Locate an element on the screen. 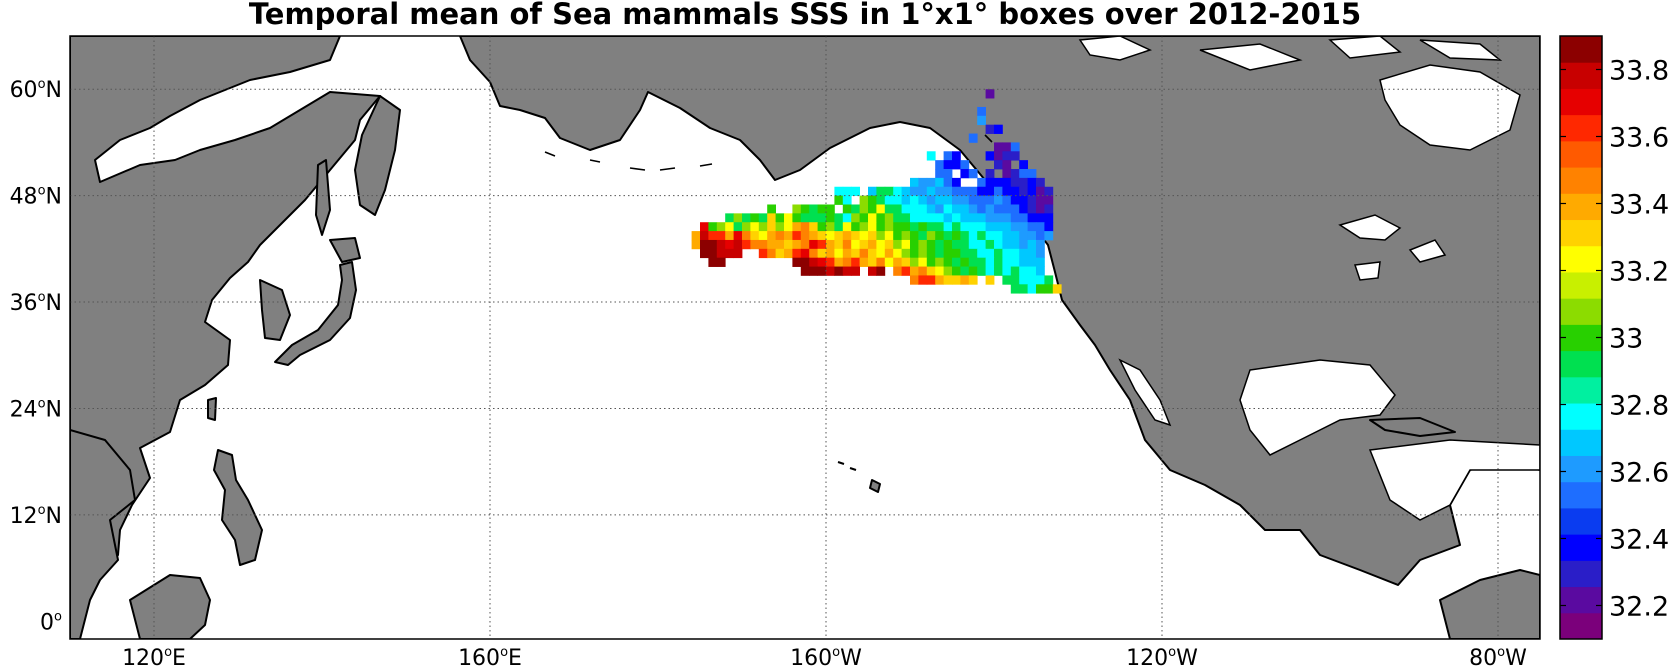 The height and width of the screenshot is (670, 1679). hudson-bay is located at coordinates (1450, 107).